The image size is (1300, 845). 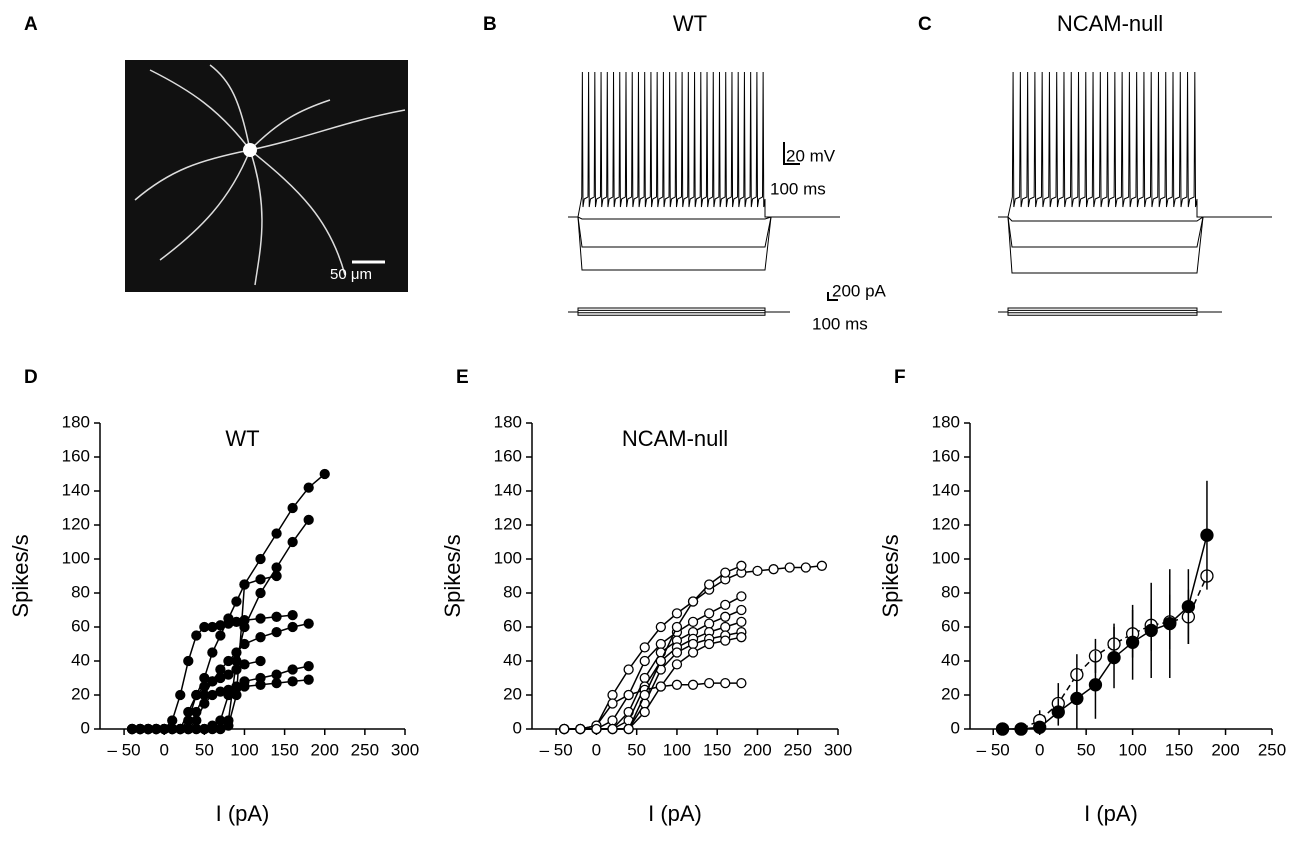 What do you see at coordinates (250, 150) in the screenshot?
I see `soma` at bounding box center [250, 150].